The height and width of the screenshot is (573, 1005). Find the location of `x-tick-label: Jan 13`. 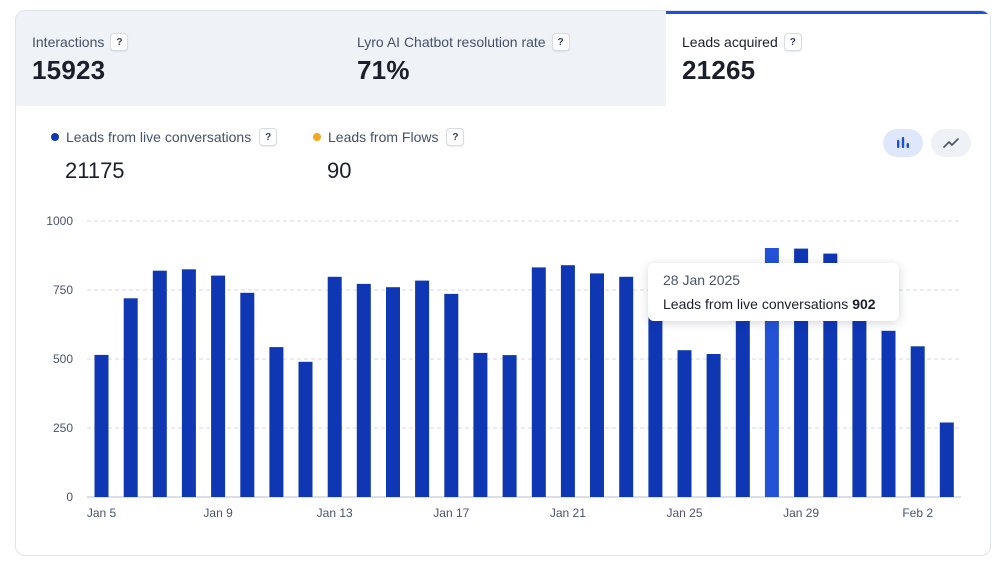

x-tick-label: Jan 13 is located at coordinates (335, 513).